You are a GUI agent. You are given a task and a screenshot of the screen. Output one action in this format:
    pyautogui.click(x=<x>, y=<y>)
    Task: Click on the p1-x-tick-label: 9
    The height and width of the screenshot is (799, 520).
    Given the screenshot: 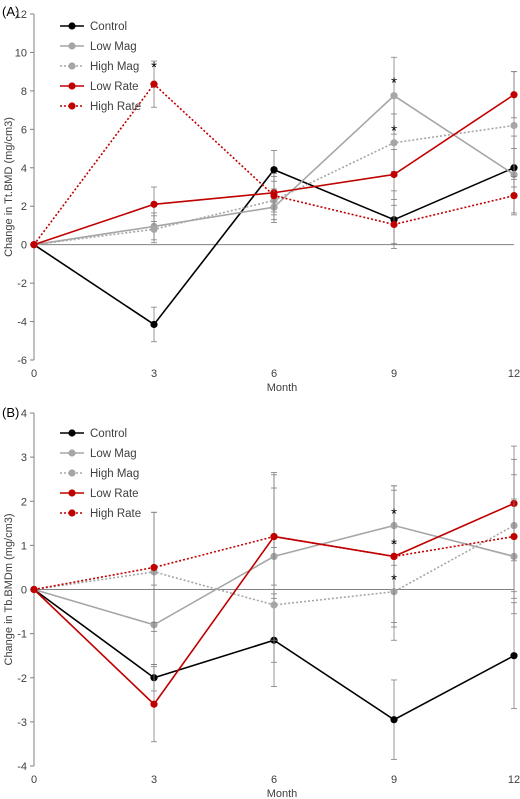 What is the action you would take?
    pyautogui.click(x=394, y=374)
    